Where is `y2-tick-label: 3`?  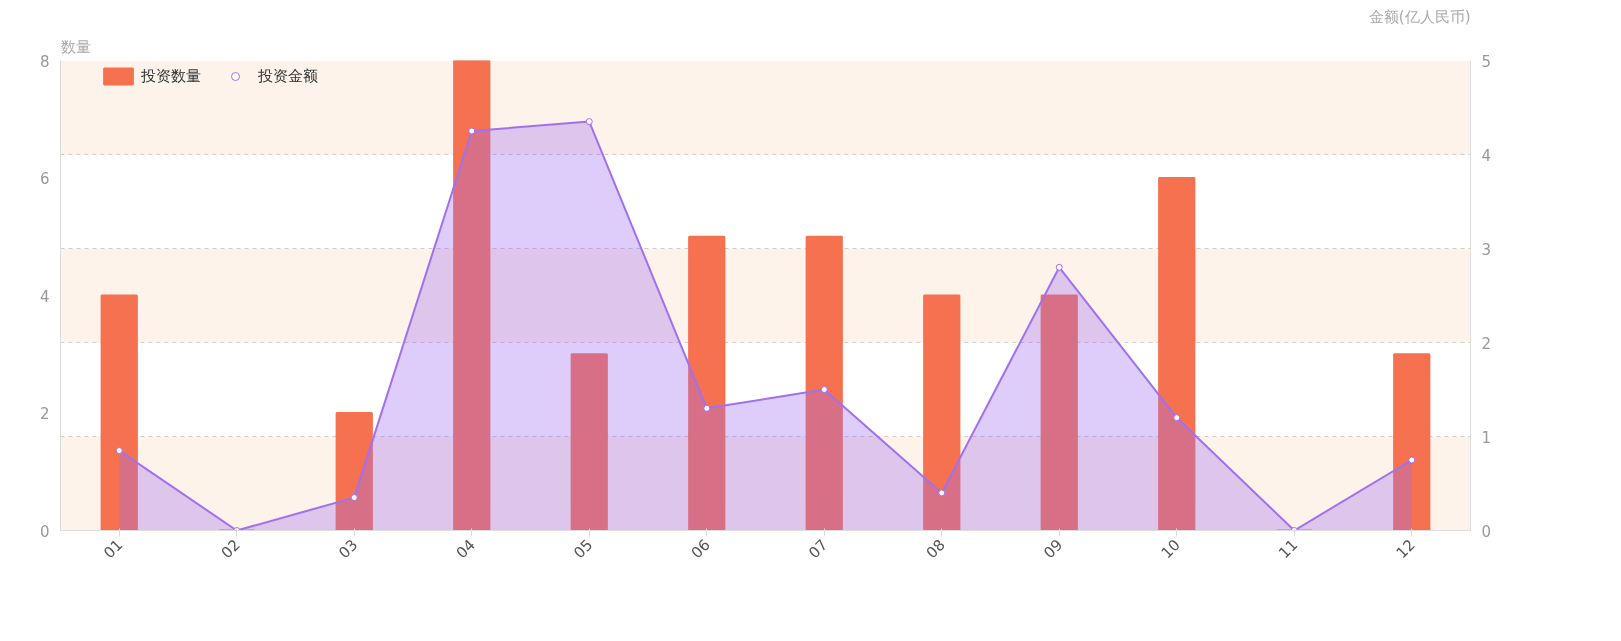
y2-tick-label: 3 is located at coordinates (1486, 249).